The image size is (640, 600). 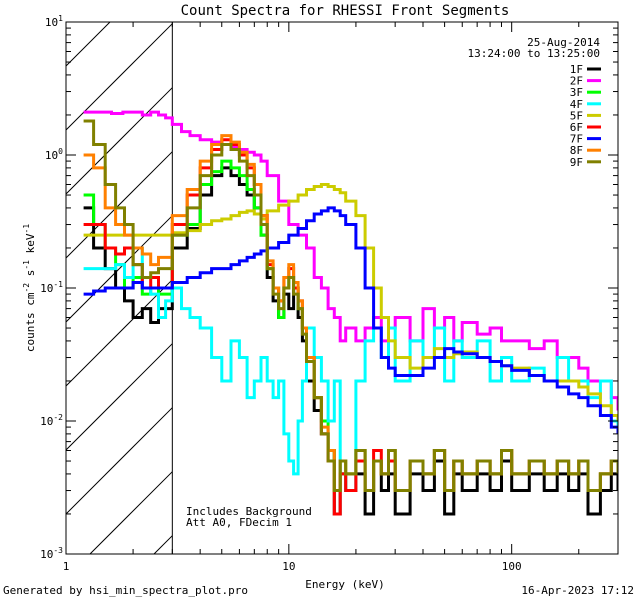 I want to click on legend-label-3F: 3F, so click(x=576, y=92).